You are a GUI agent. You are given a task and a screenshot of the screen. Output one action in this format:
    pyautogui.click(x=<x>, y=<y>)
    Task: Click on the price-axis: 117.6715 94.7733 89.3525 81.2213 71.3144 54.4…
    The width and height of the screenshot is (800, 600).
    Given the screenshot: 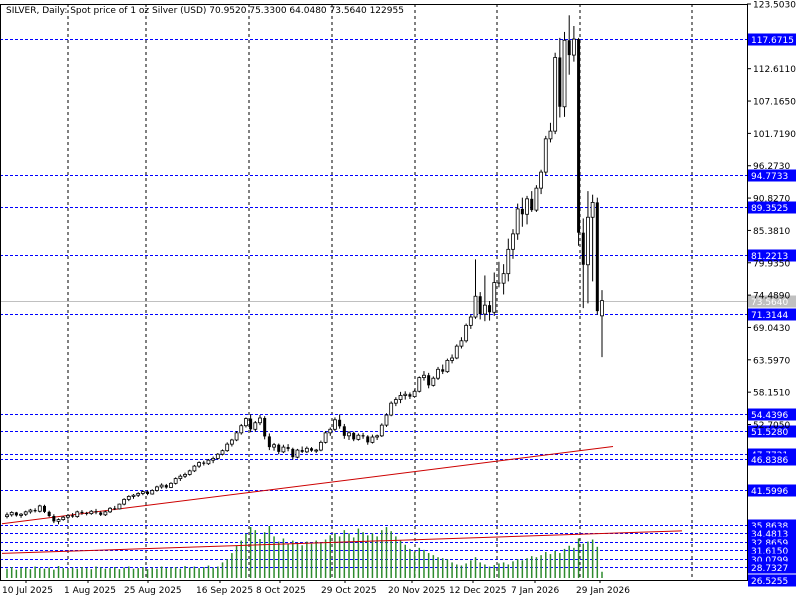 What is the action you would take?
    pyautogui.click(x=771, y=294)
    